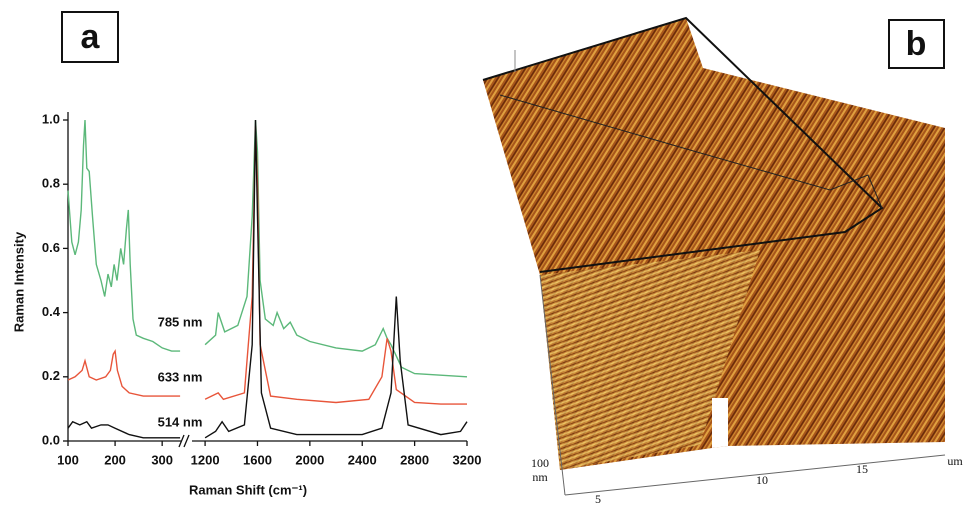  Describe the element at coordinates (18, 281) in the screenshot. I see `y-axis-title: Raman Intensity` at that location.